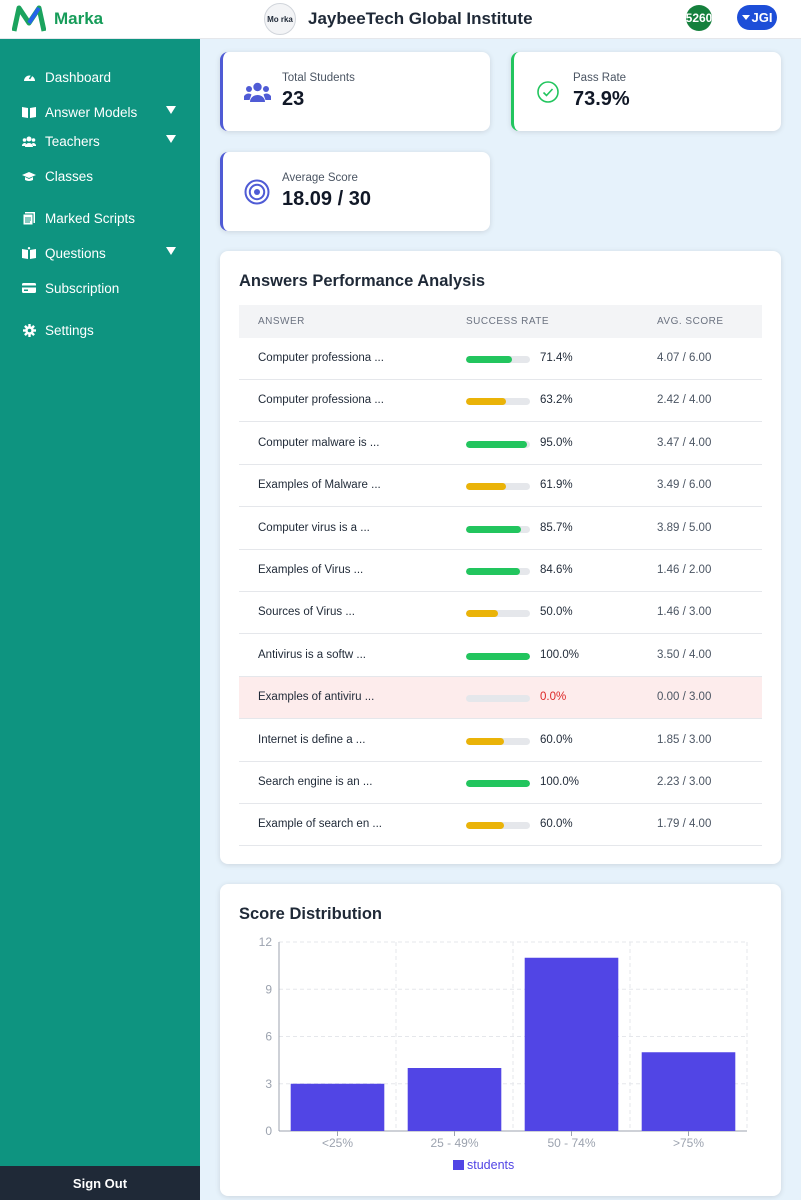 The height and width of the screenshot is (1200, 801). Describe the element at coordinates (100, 1183) in the screenshot. I see `sign-out-button: Sign Out` at that location.